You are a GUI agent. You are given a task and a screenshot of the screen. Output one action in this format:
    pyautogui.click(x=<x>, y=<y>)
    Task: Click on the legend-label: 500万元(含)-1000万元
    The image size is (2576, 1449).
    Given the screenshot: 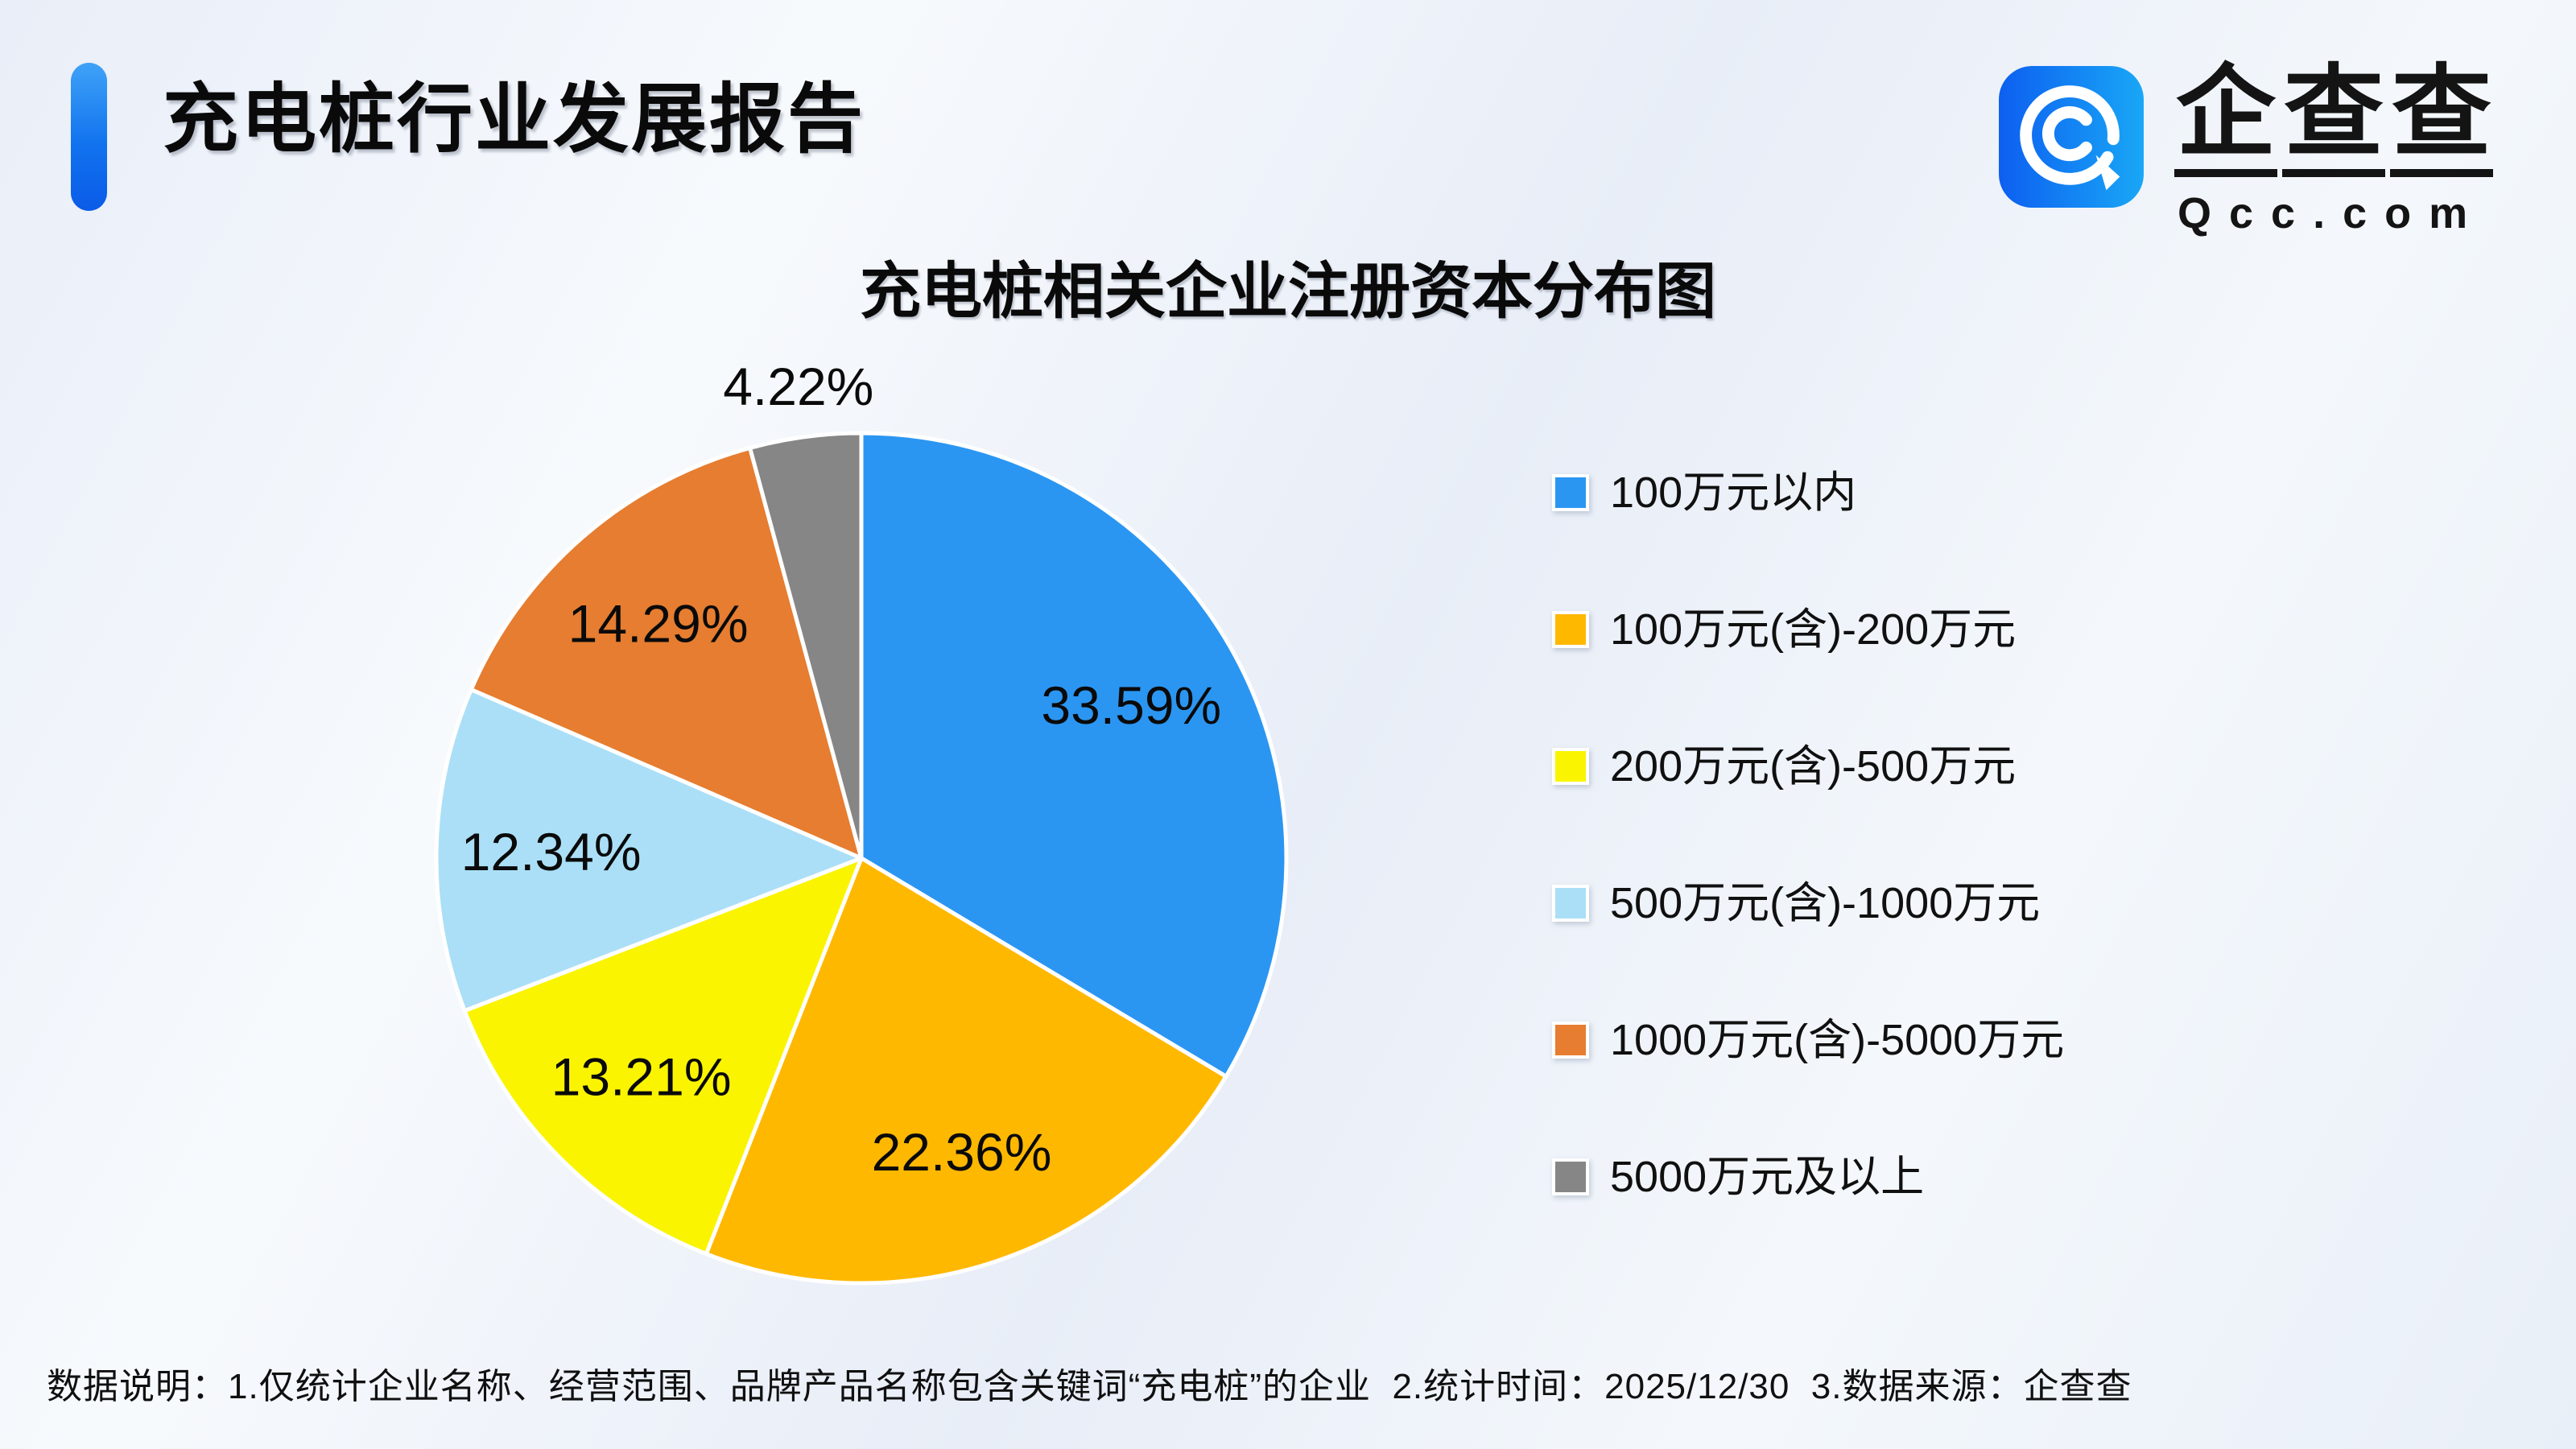 What is the action you would take?
    pyautogui.click(x=1825, y=903)
    